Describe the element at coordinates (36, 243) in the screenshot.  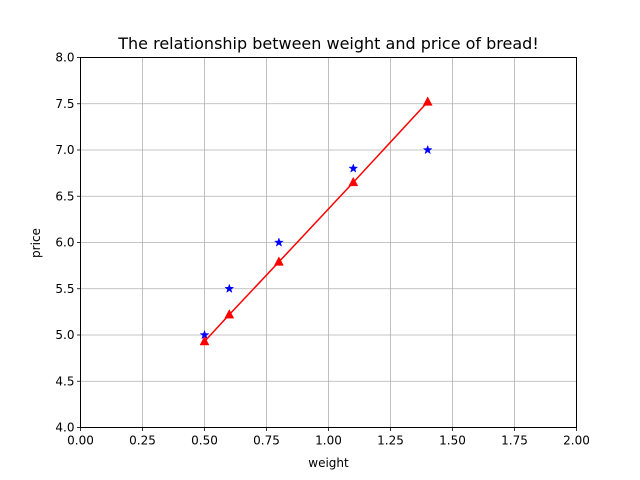
I see `y-axis-label: price` at that location.